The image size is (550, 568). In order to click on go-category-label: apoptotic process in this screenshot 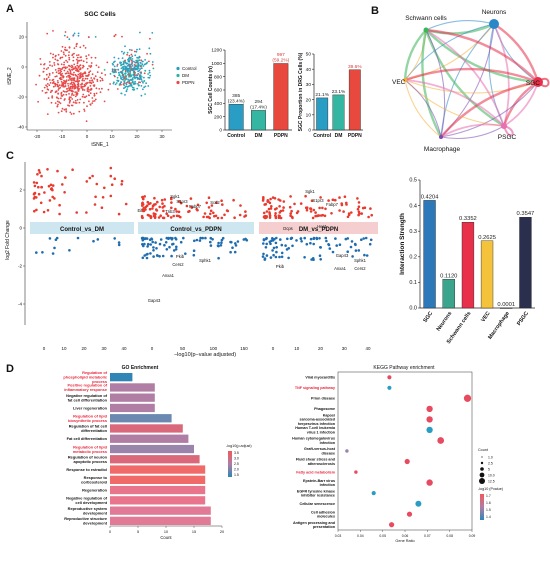, I will do `click(90, 461)`.